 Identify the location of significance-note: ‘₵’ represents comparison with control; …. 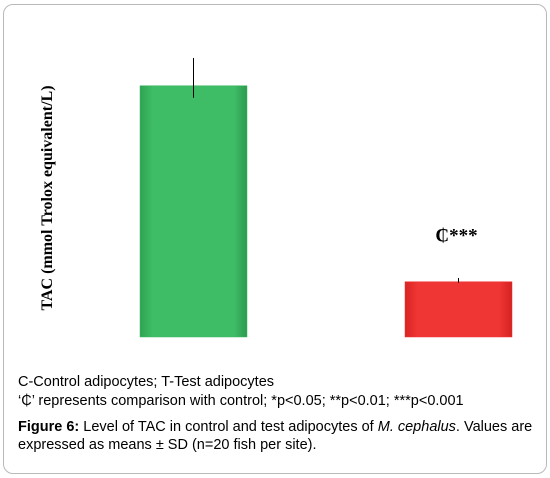
(241, 401).